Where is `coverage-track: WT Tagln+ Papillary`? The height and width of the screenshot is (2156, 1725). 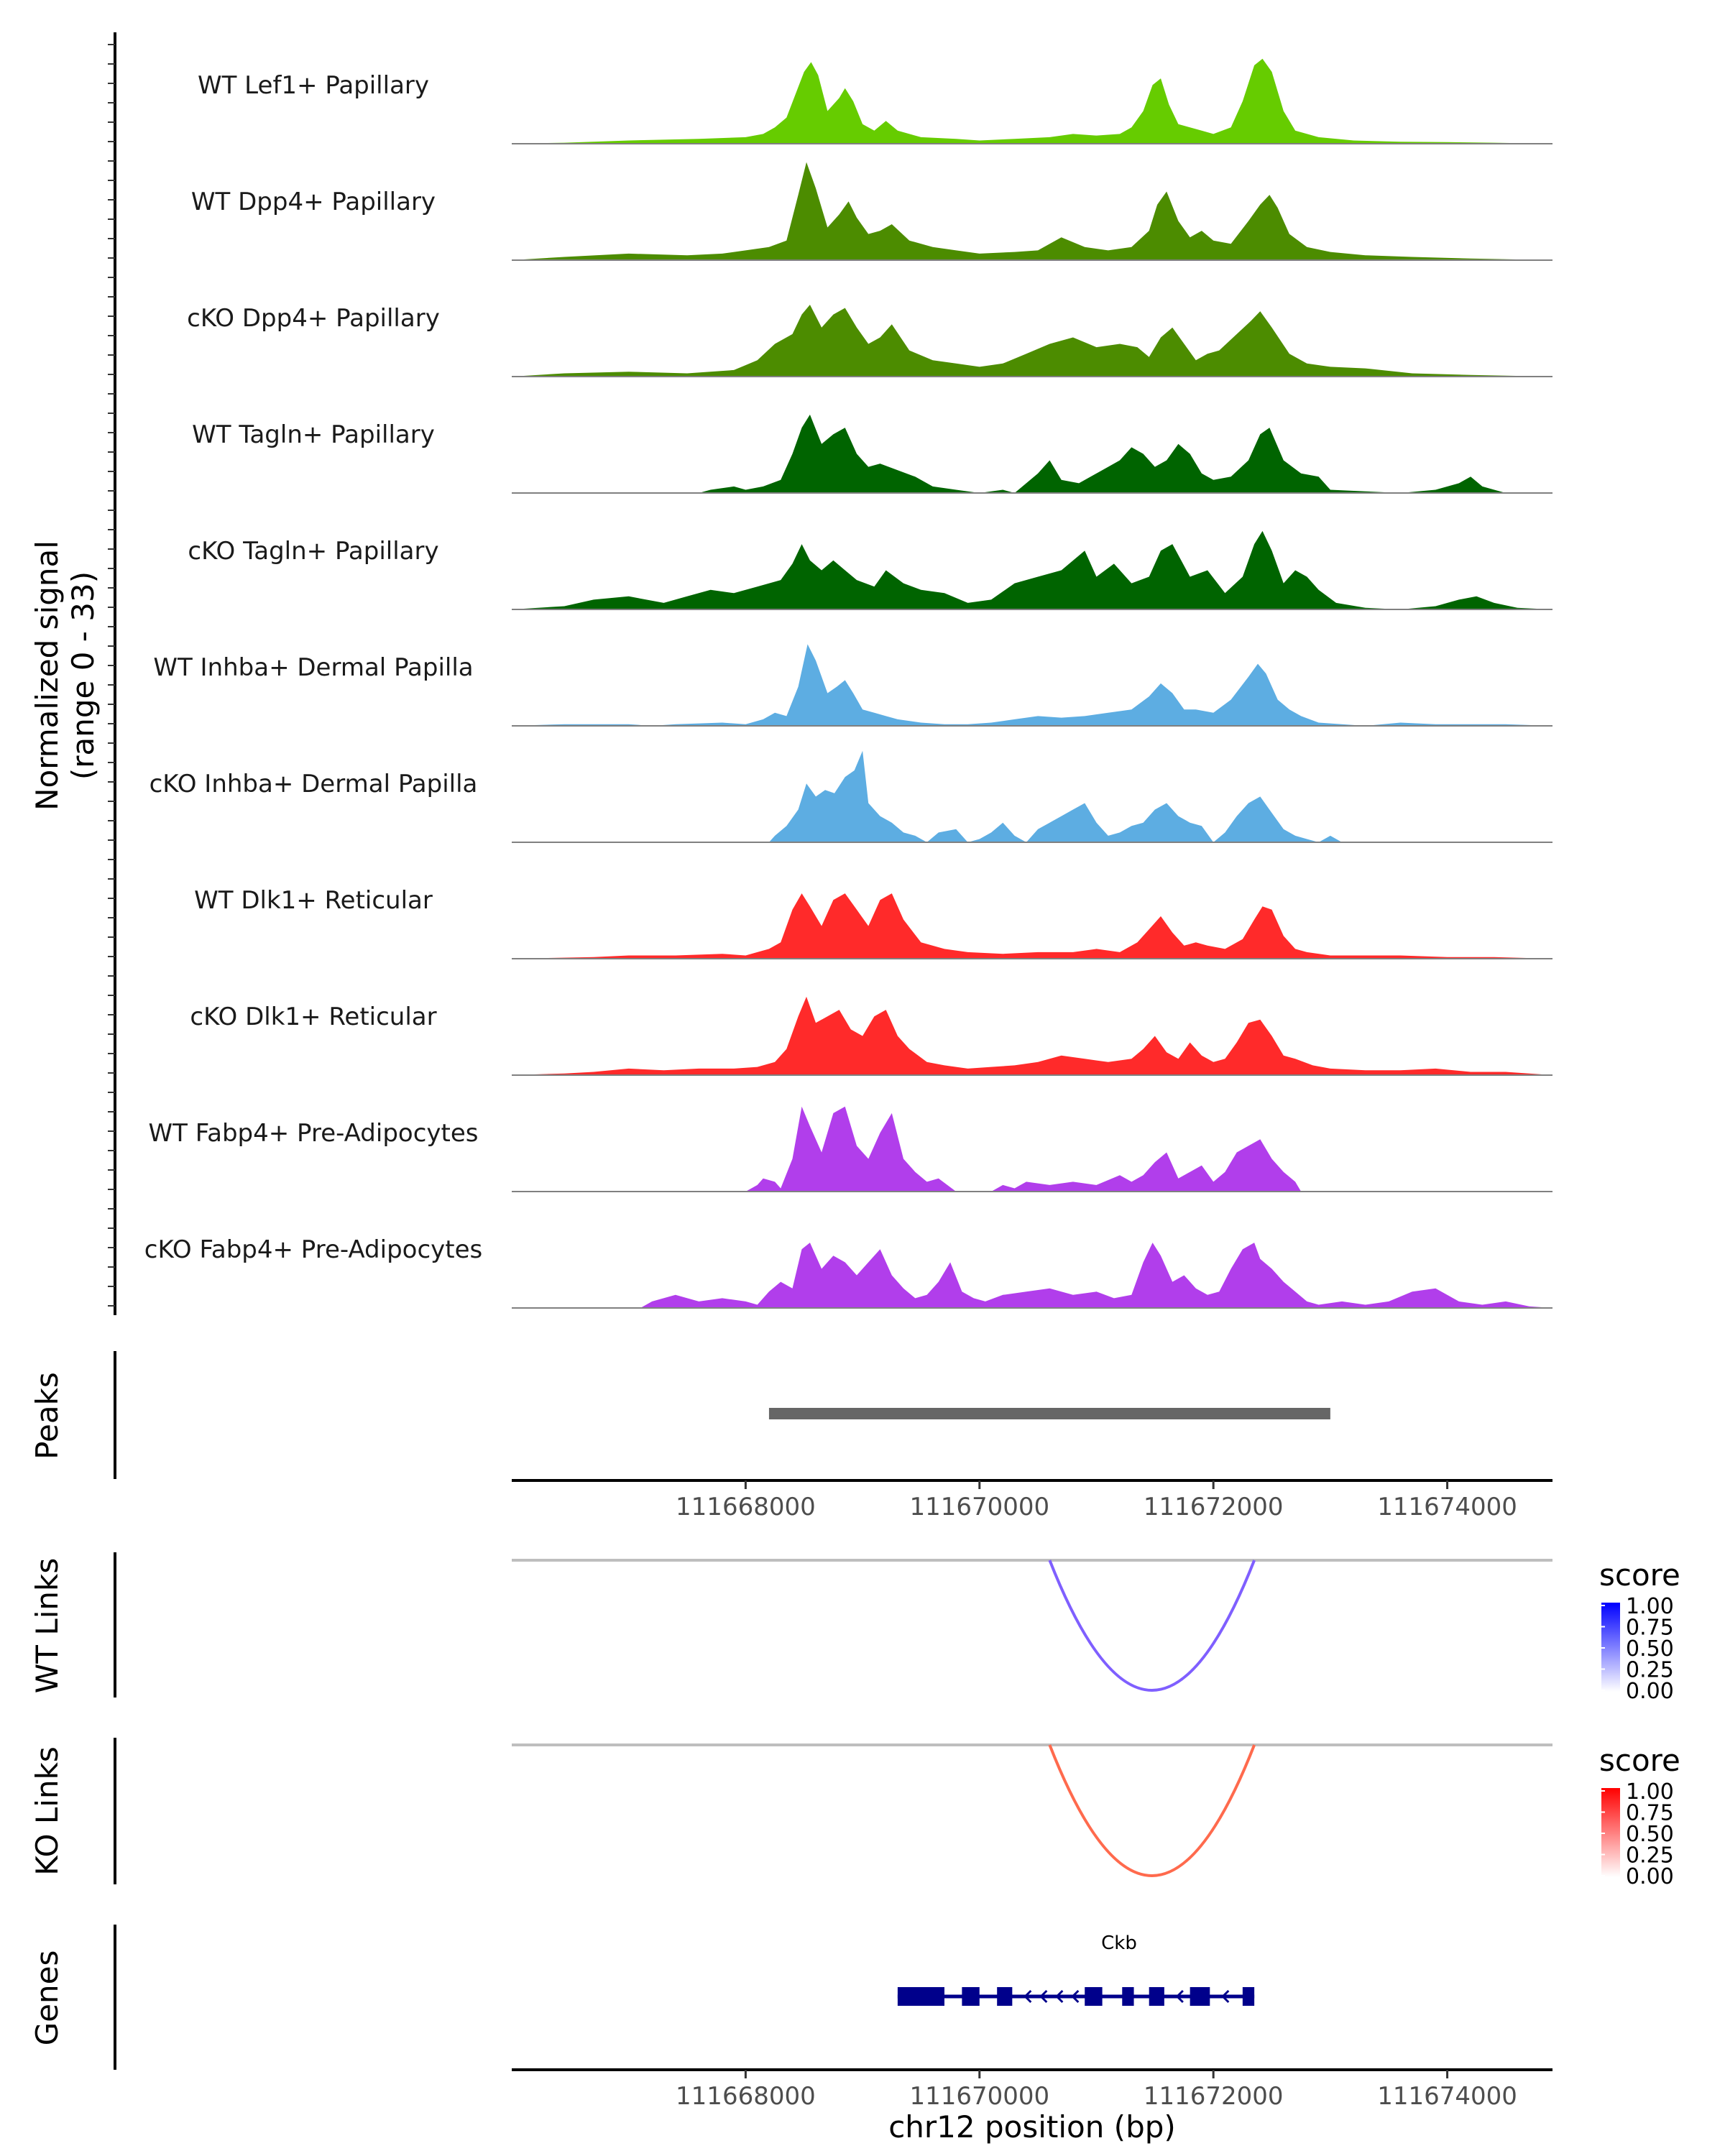 coverage-track: WT Tagln+ Papillary is located at coordinates (872, 454).